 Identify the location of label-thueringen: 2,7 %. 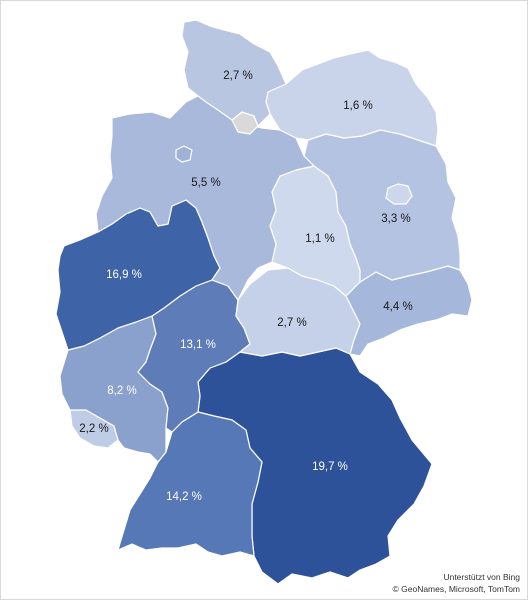
(291, 323).